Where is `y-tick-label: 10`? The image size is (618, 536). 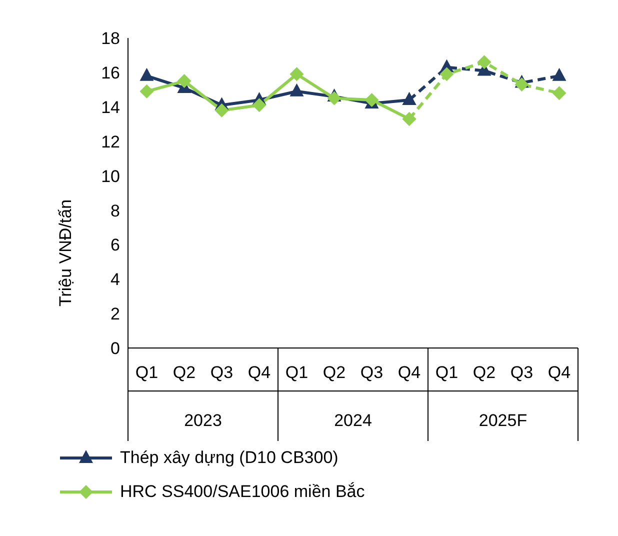 y-tick-label: 10 is located at coordinates (110, 176).